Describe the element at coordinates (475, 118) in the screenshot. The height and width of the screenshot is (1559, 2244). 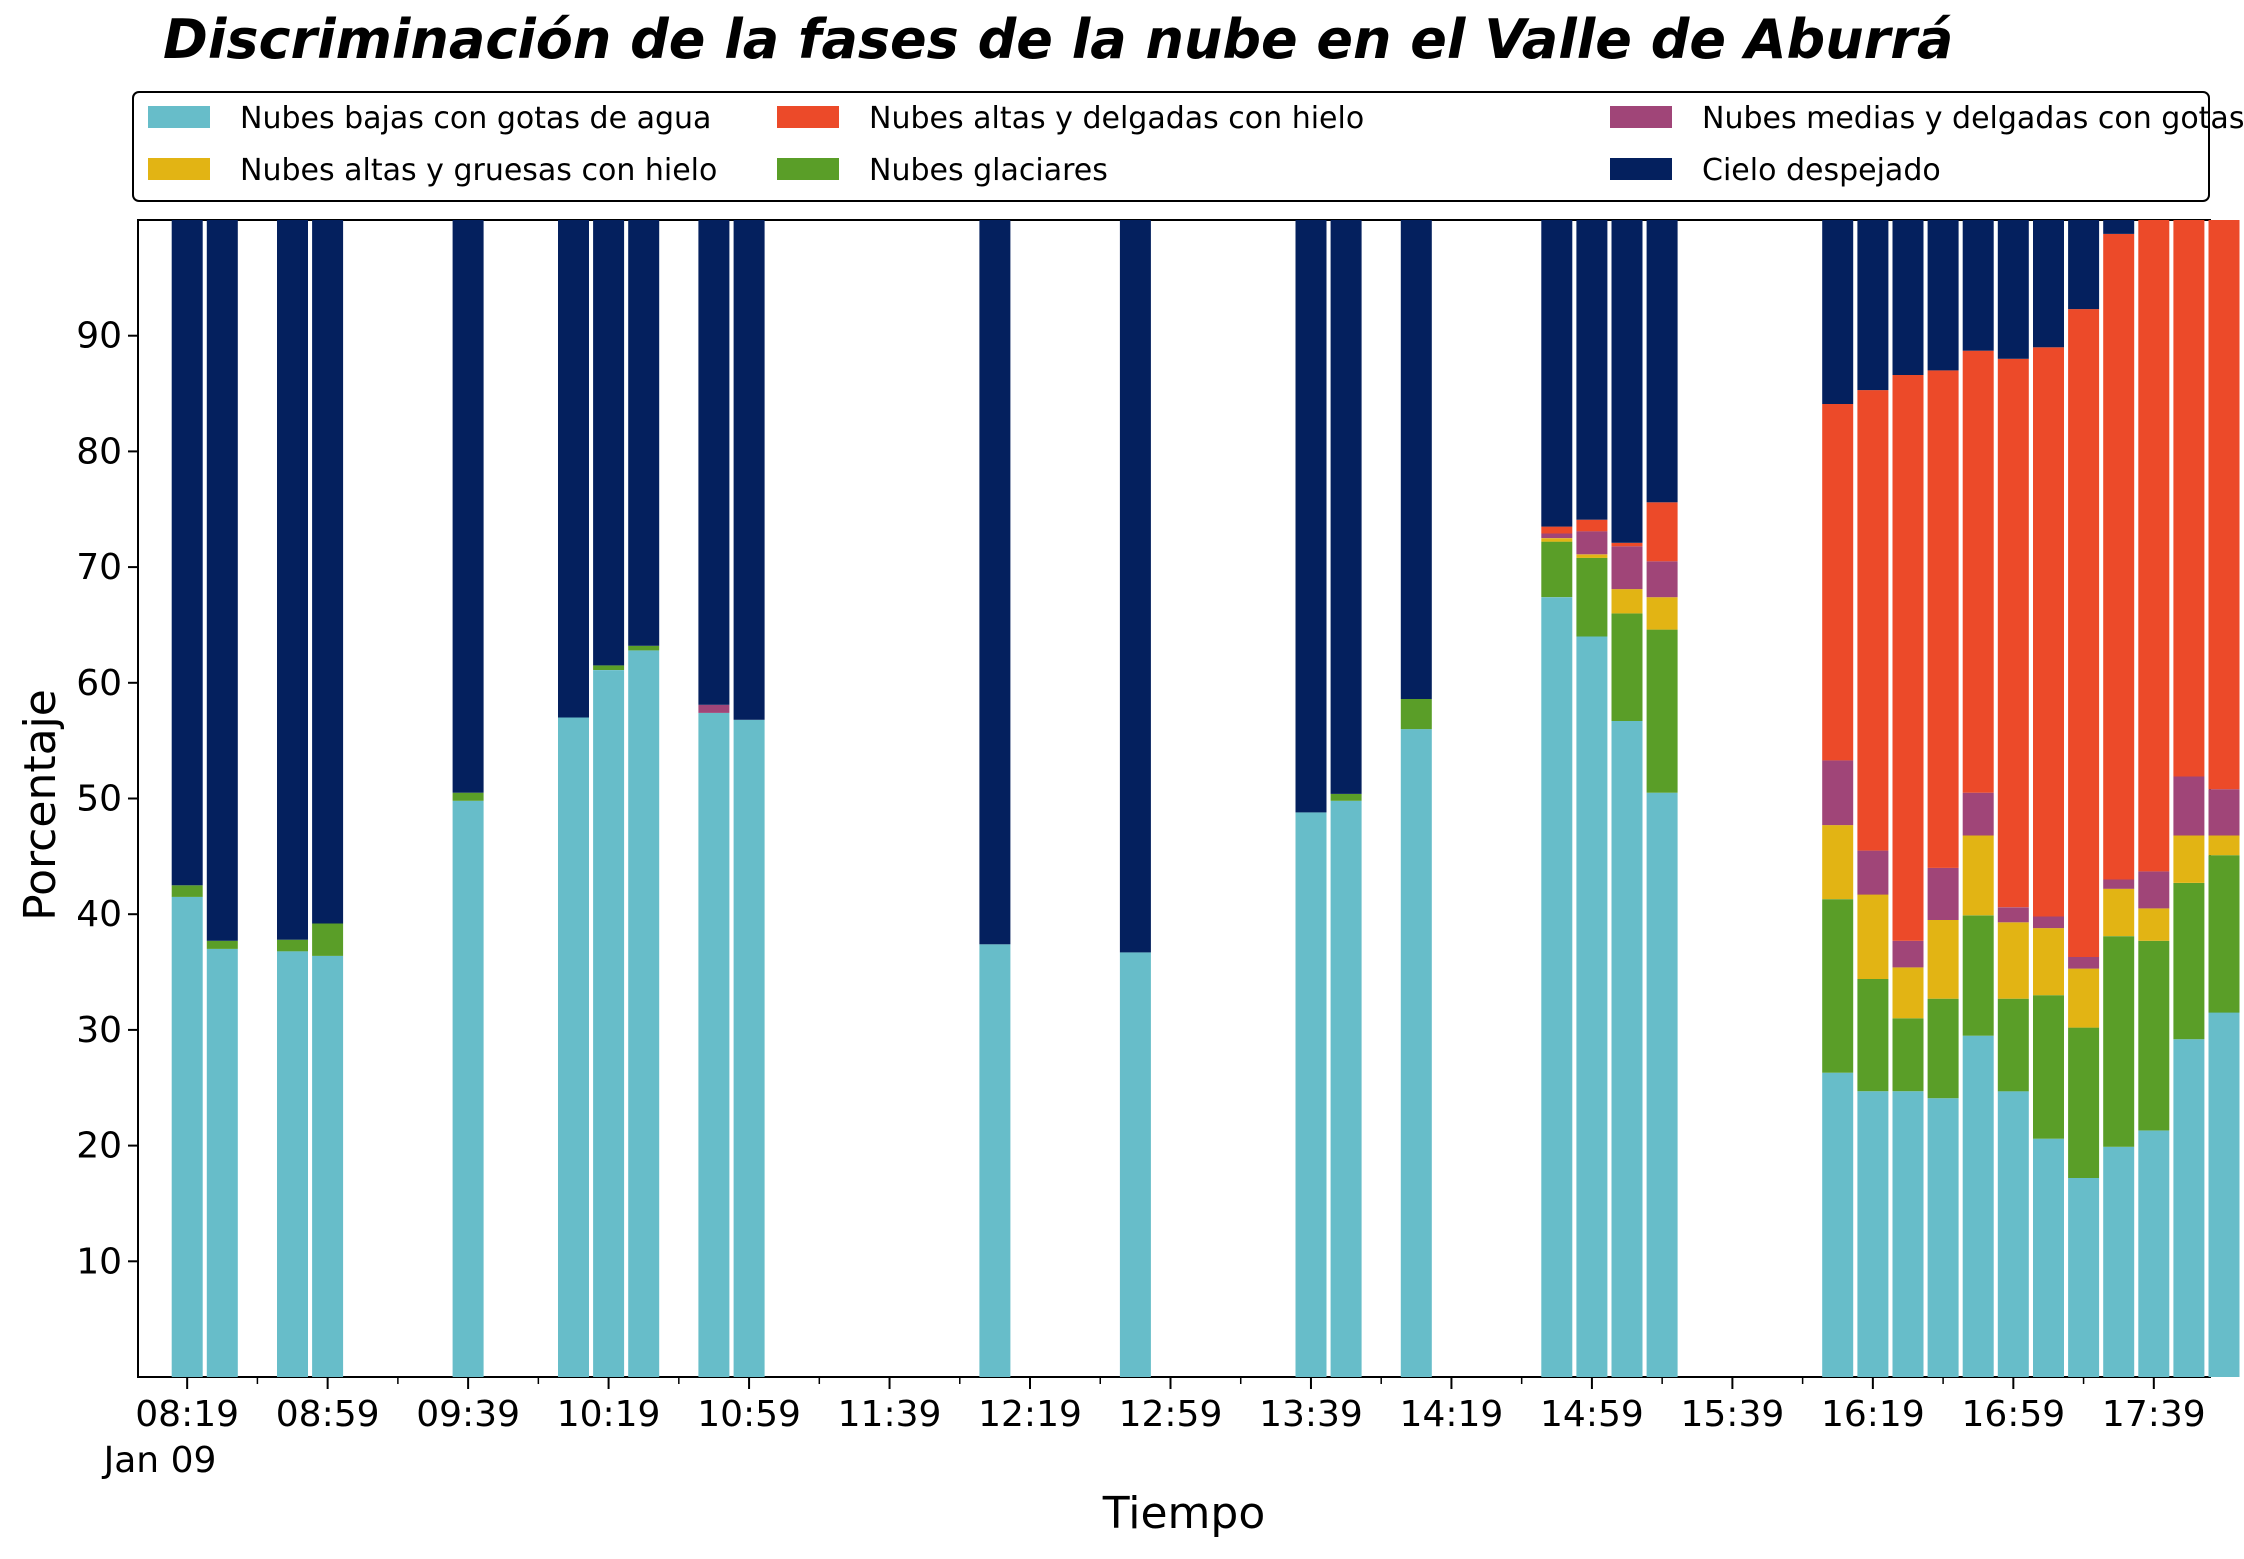
I see `legend-label: Nubes bajas con gotas de agua` at that location.